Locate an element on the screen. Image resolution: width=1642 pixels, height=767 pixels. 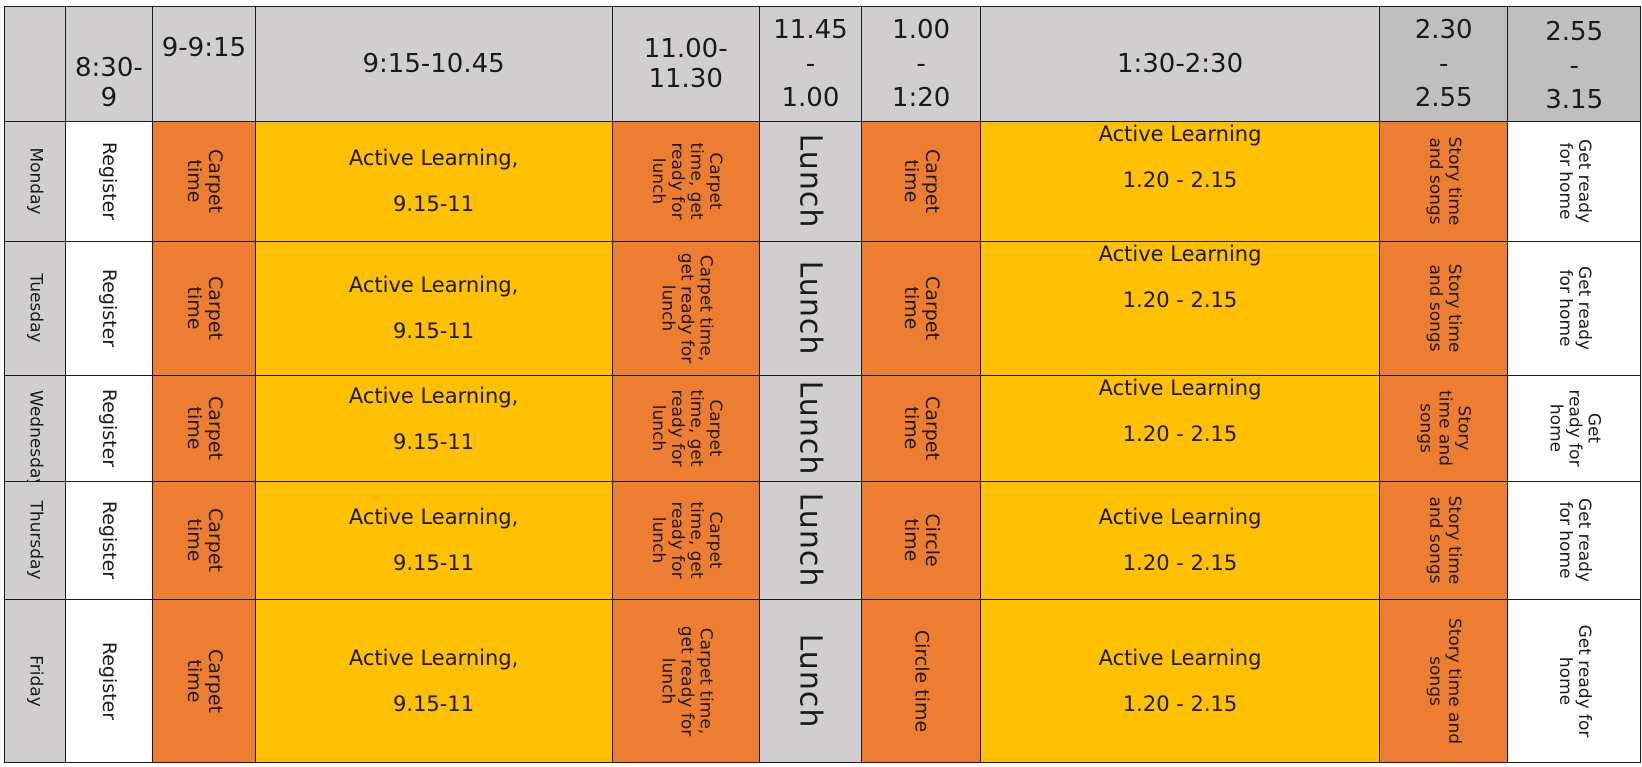
day-name: Friday is located at coordinates (35, 681).